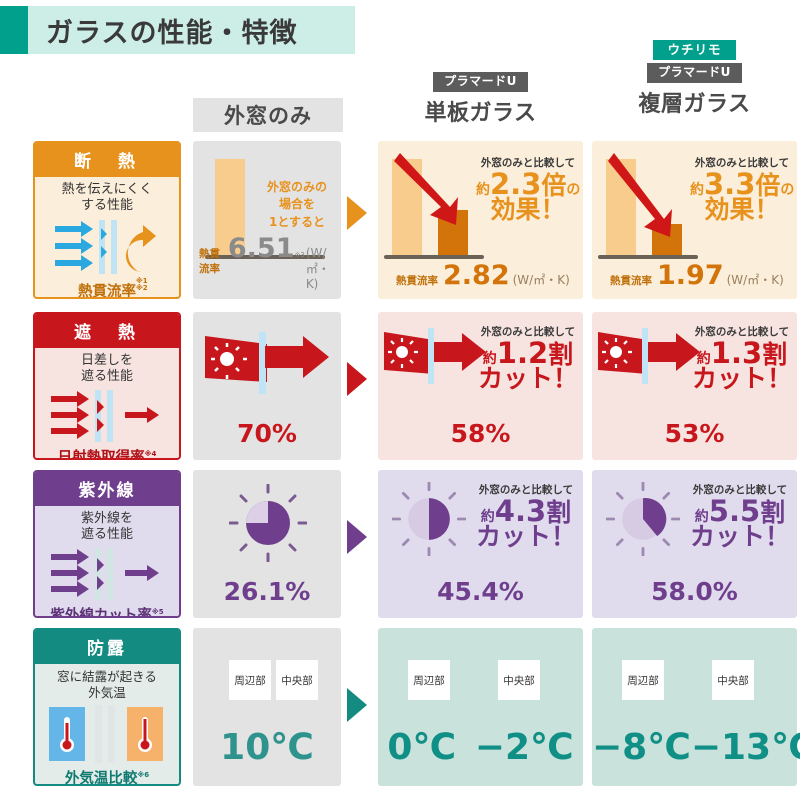  I want to click on cell-shading-single: 外窓のみと比較して 約1.2割 カット！ 58%, so click(480, 386).